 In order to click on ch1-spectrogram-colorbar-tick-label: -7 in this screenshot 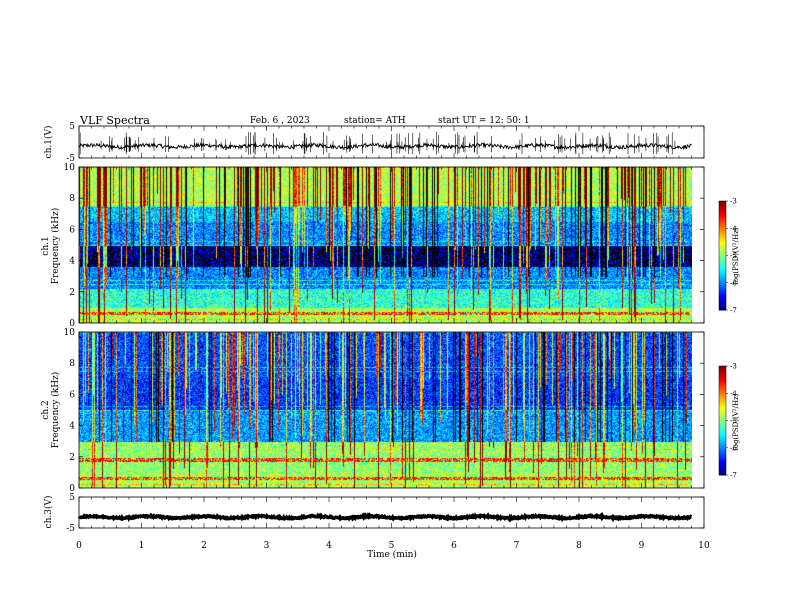, I will do `click(733, 311)`.